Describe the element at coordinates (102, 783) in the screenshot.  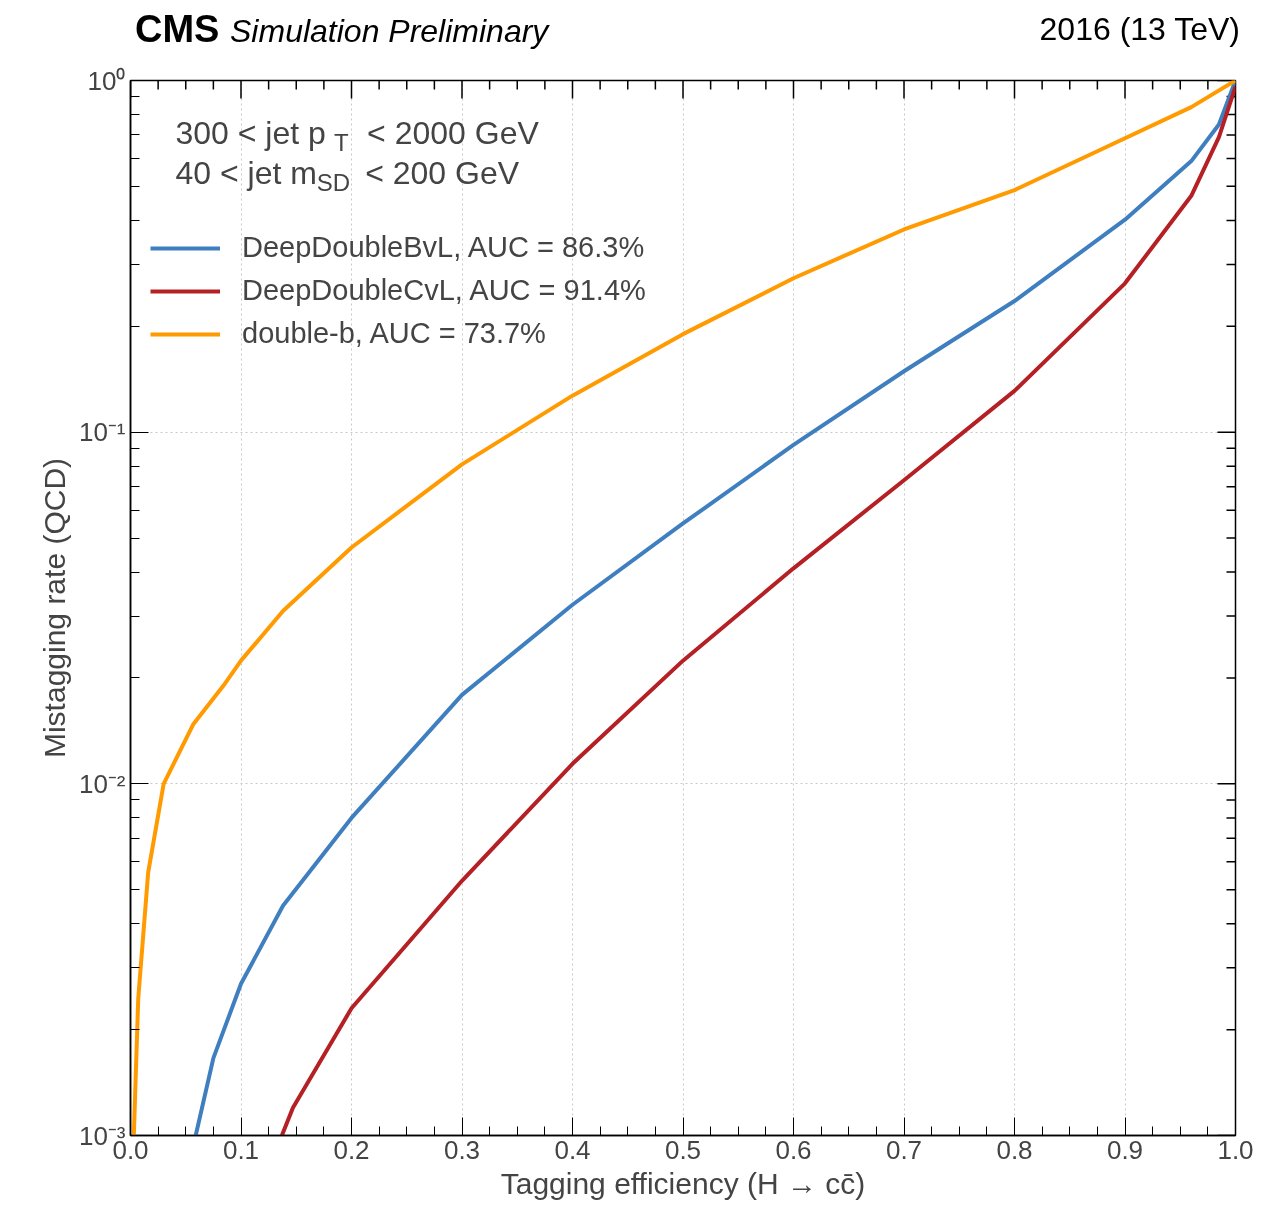
I see `y-tick-label: 10⁻²` at that location.